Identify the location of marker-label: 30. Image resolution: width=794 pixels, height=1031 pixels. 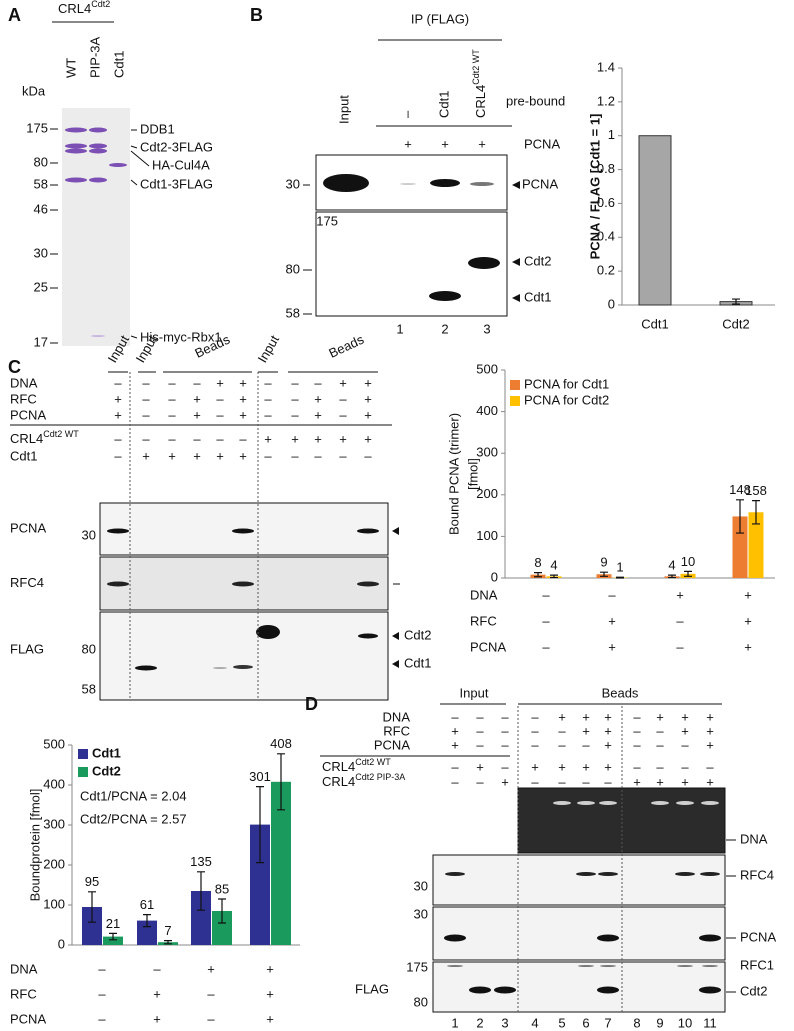
(421, 913).